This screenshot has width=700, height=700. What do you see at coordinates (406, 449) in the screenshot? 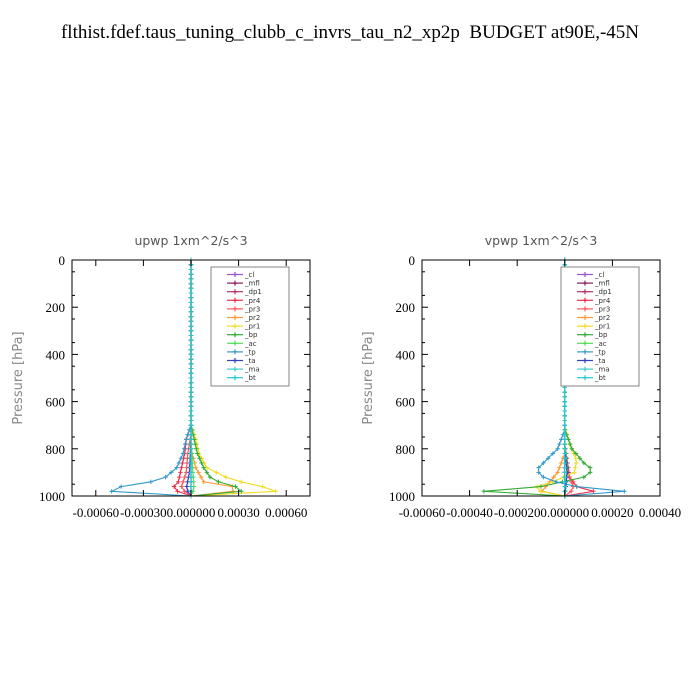
I see `y-tick-label: 800` at bounding box center [406, 449].